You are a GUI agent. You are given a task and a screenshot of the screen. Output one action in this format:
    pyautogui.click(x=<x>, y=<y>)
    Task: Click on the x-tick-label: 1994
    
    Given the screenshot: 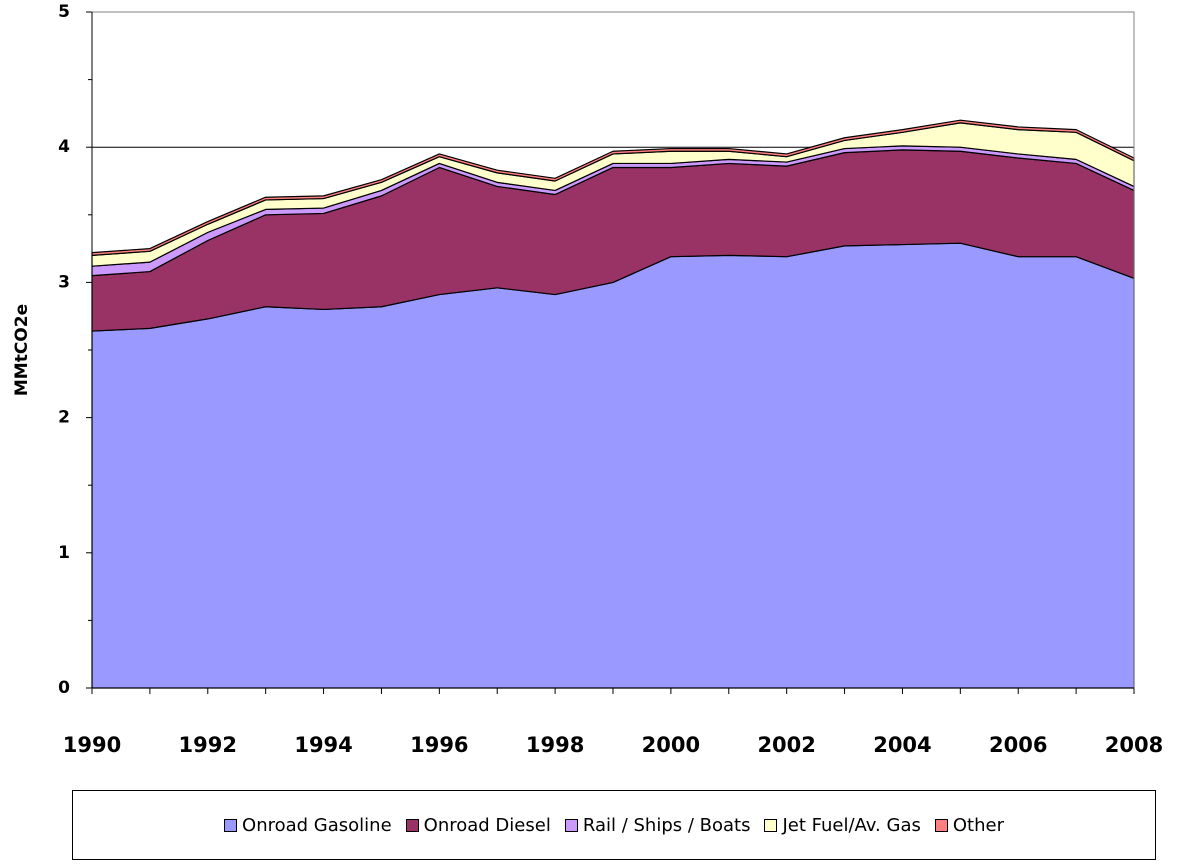 What is the action you would take?
    pyautogui.click(x=323, y=745)
    